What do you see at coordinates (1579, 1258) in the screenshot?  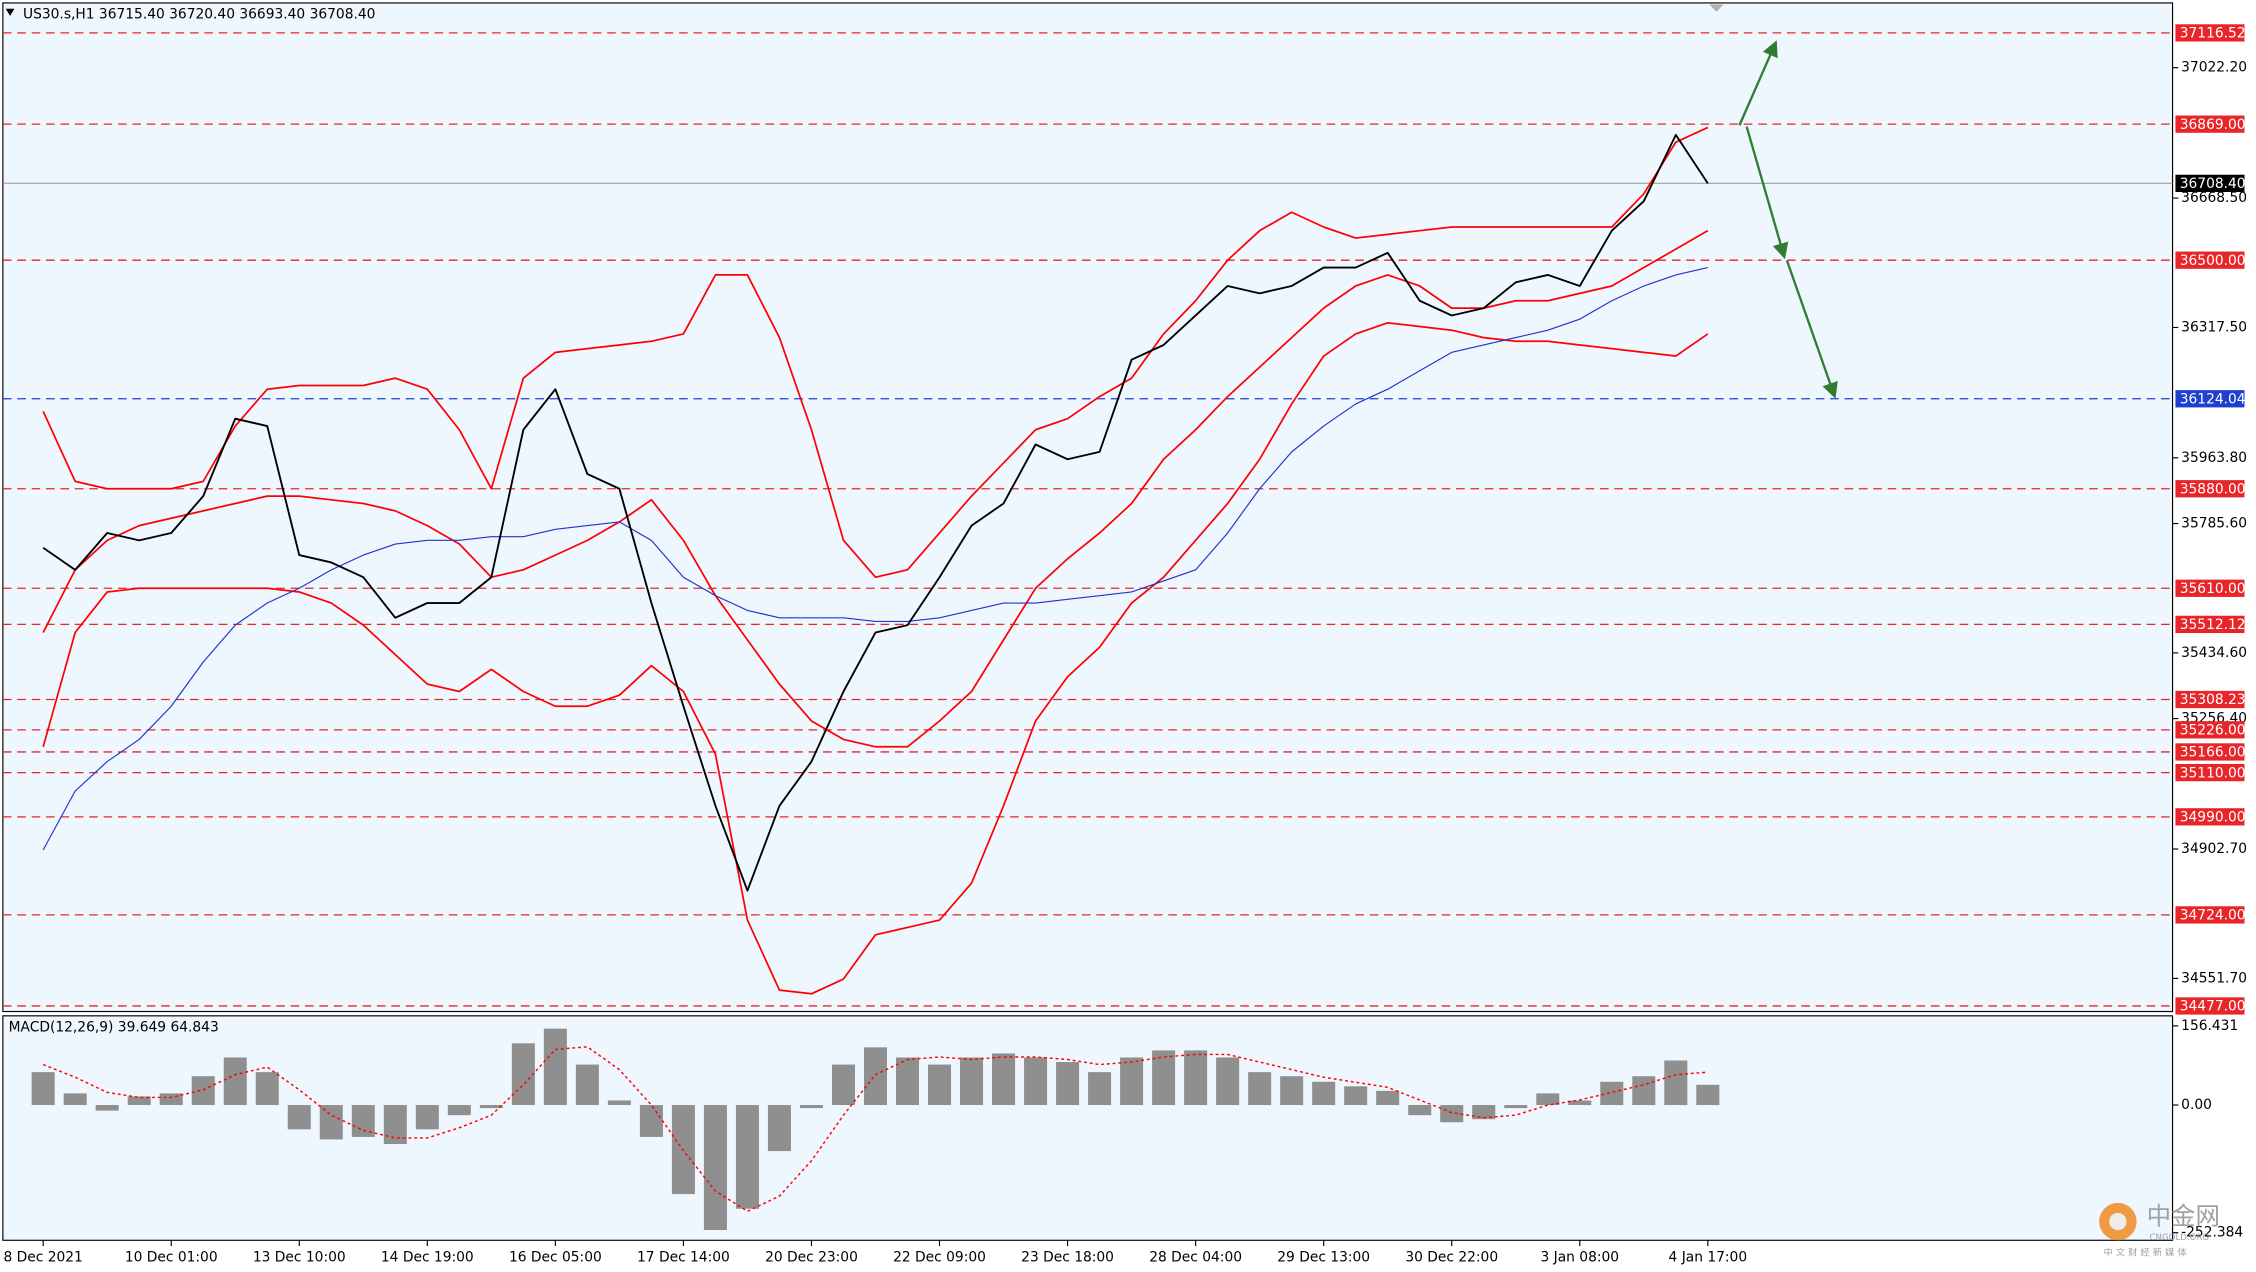 I see `x-tick-label: 3 Jan 08:00` at bounding box center [1579, 1258].